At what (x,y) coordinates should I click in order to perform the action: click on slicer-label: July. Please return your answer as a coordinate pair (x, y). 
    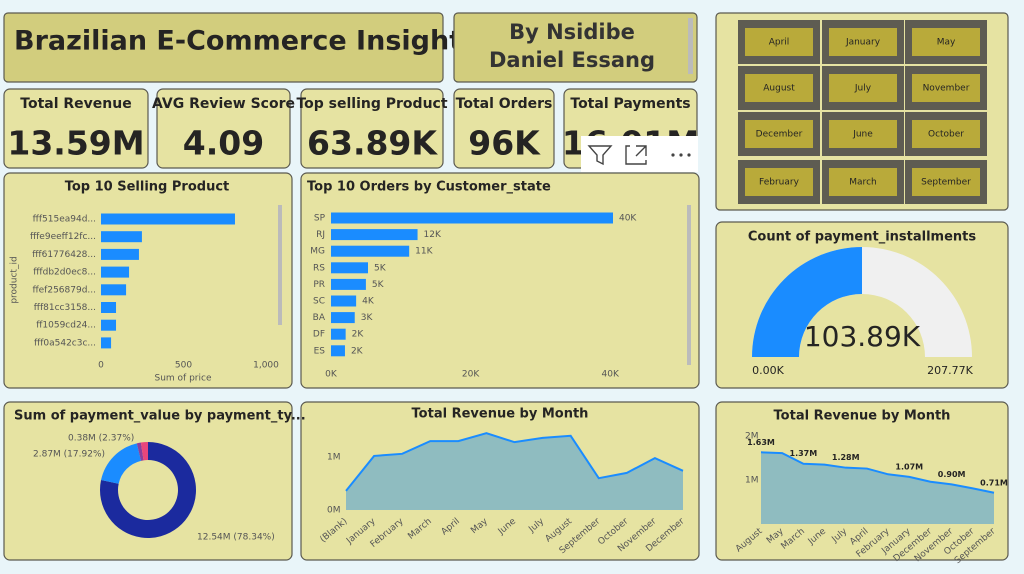
    Looking at the image, I should click on (863, 89).